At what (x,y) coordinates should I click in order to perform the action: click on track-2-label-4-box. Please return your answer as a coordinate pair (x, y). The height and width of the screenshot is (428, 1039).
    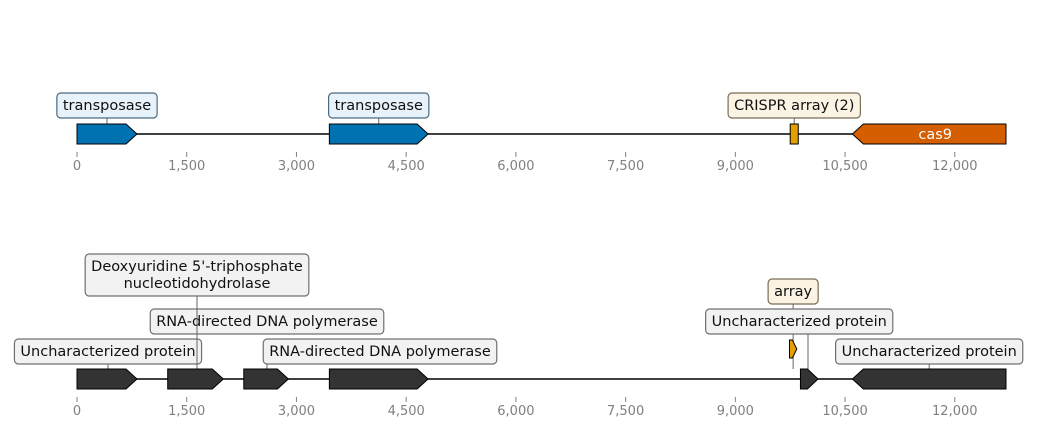
    Looking at the image, I should click on (380, 351).